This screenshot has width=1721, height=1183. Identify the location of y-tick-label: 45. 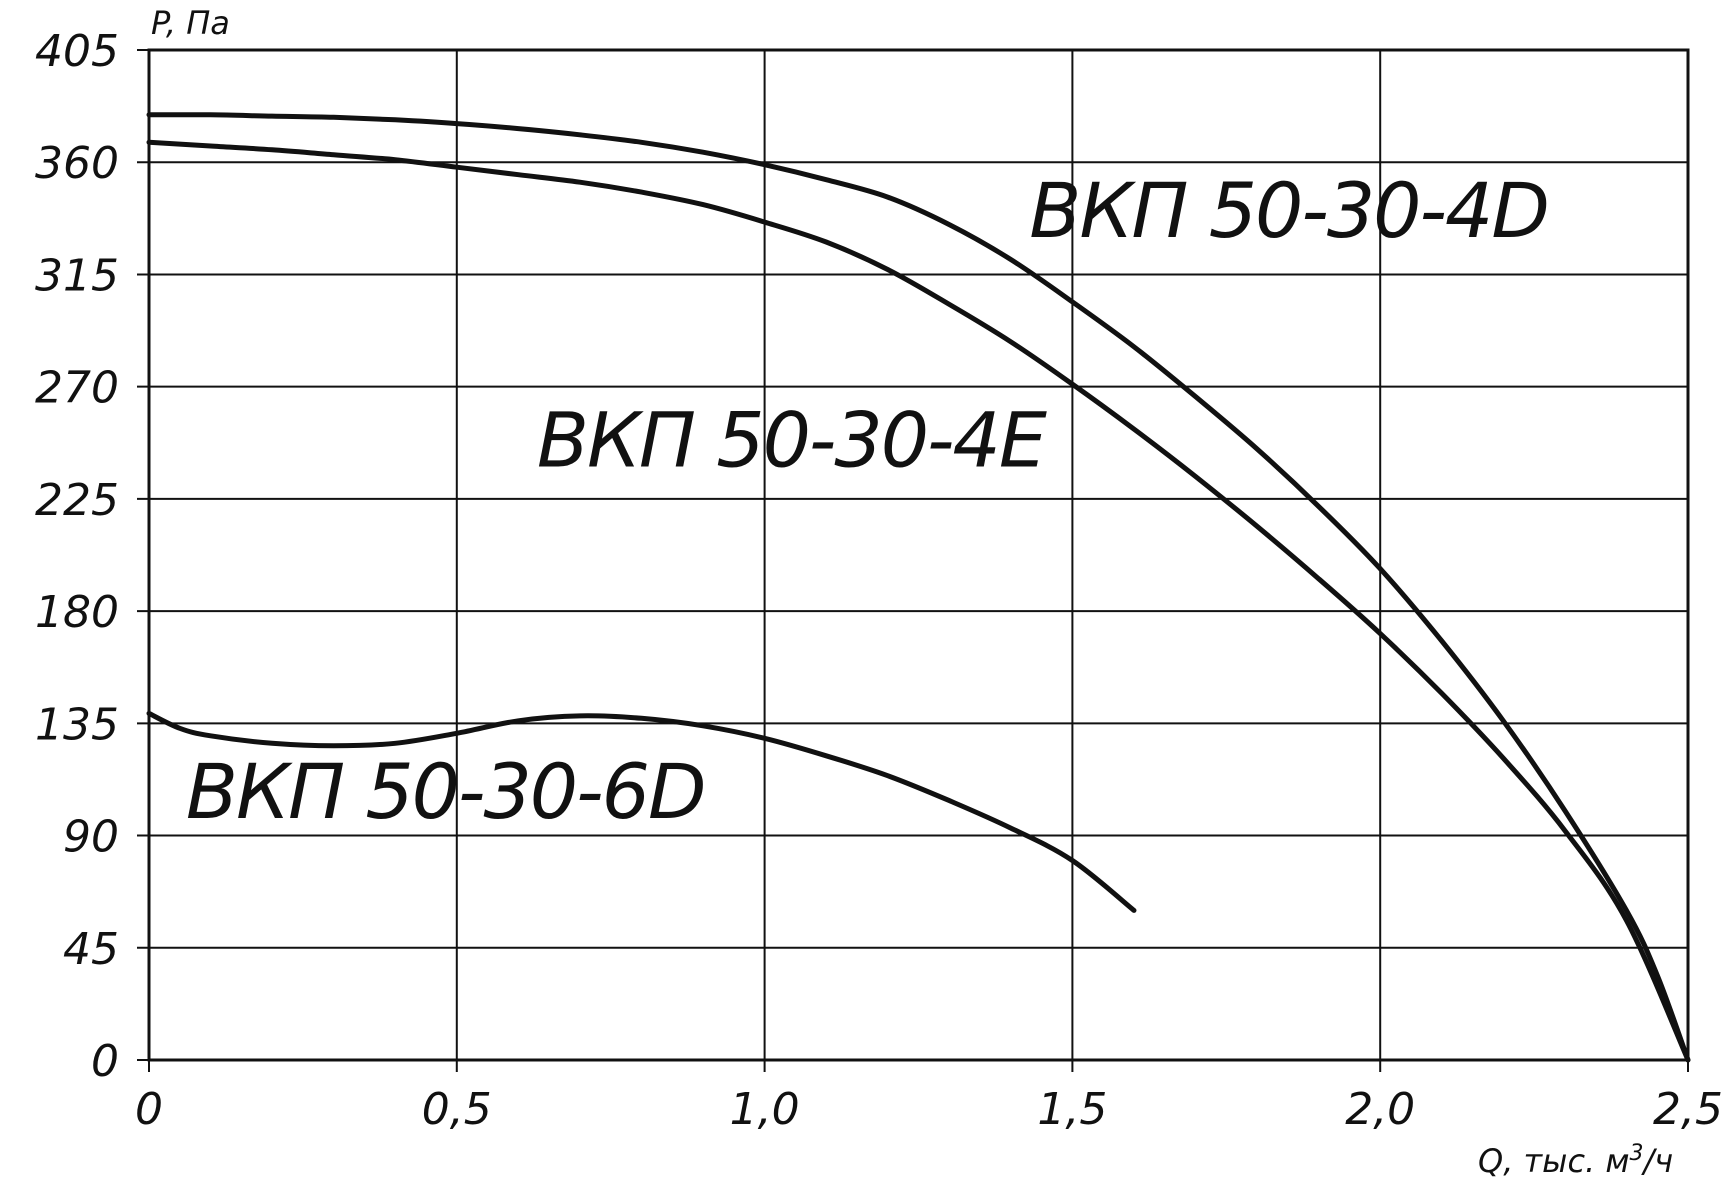
(91, 949).